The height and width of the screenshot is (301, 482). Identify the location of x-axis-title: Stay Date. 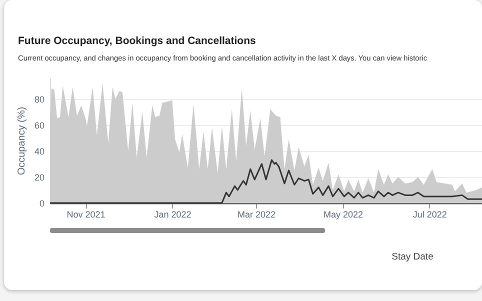
(413, 257).